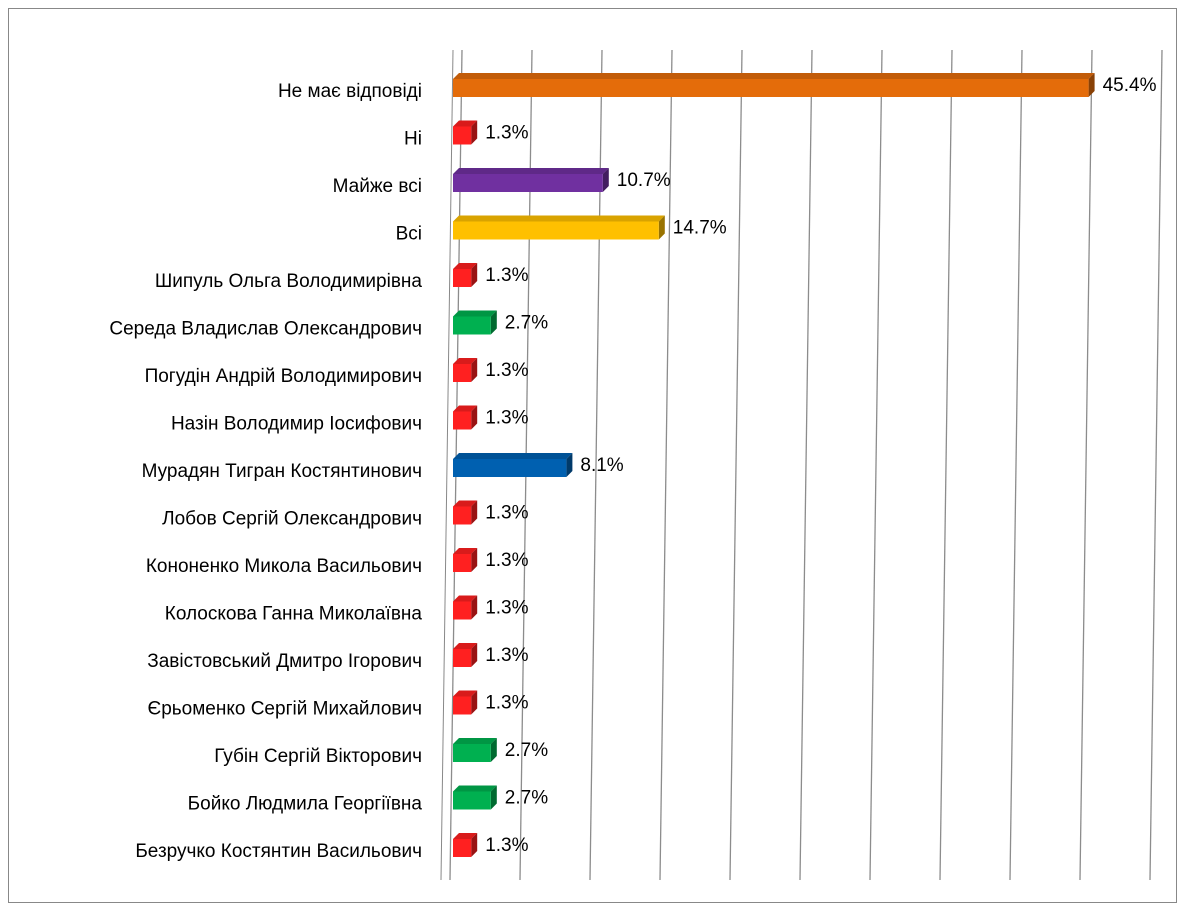 This screenshot has height=915, width=1184. What do you see at coordinates (284, 661) in the screenshot?
I see `category-label: Завістовський Дмитро Ігорович` at bounding box center [284, 661].